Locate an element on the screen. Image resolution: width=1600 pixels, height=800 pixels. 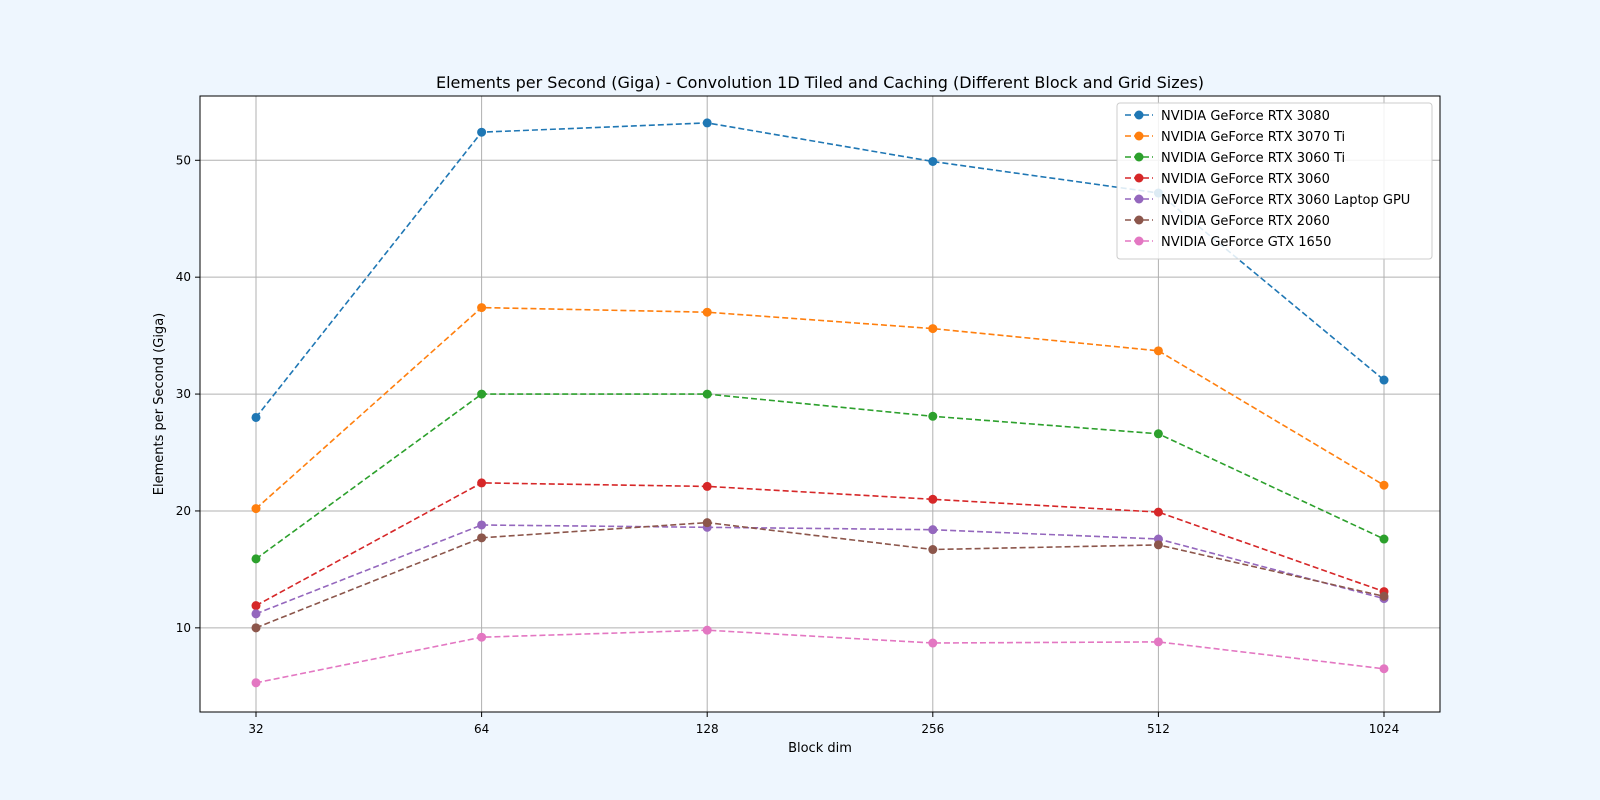
x-tick-label: 256 is located at coordinates (932, 729).